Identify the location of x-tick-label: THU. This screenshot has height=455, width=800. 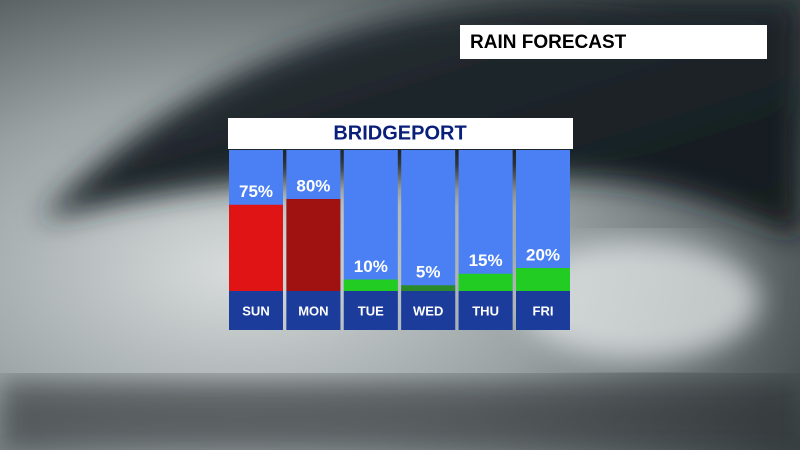
(485, 310).